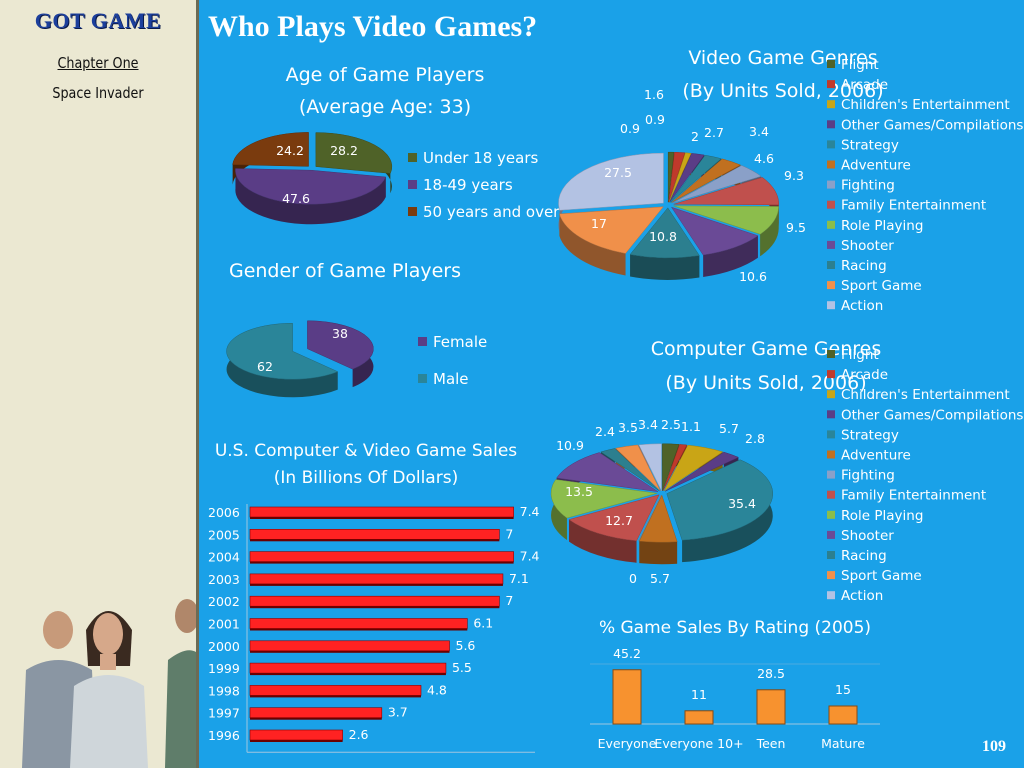 This screenshot has width=1024, height=768. Describe the element at coordinates (843, 743) in the screenshot. I see `rating-category-label: Mature` at that location.